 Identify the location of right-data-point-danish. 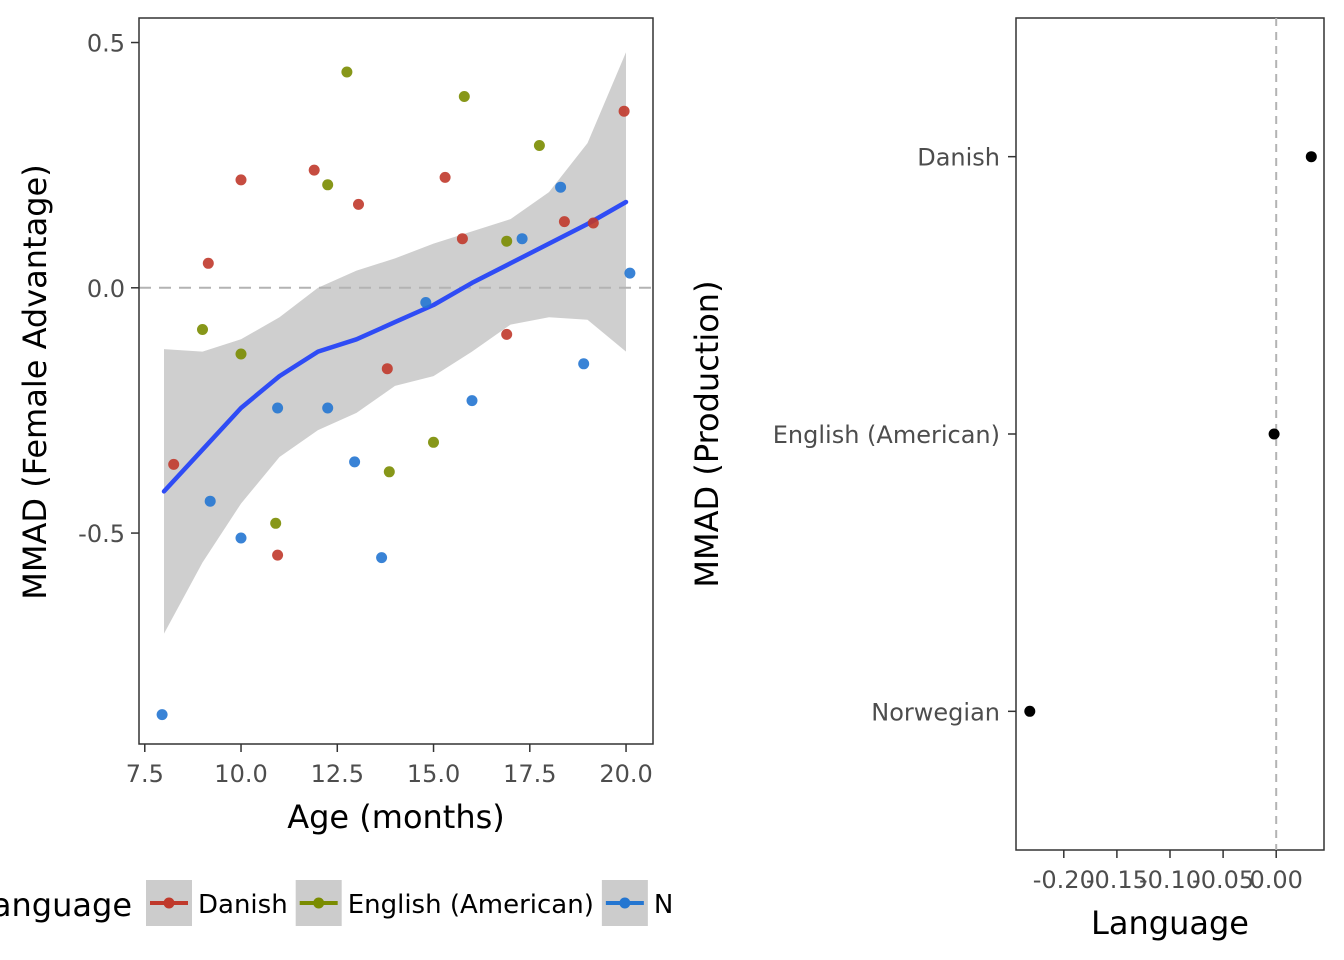
(1311, 157).